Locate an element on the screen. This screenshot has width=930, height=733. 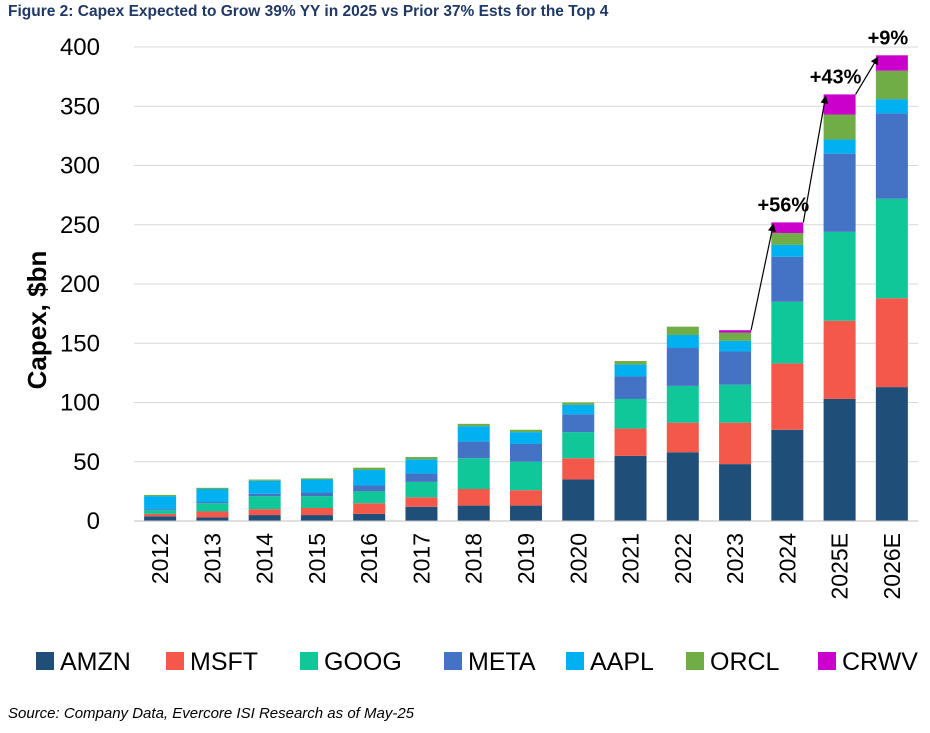
legend: AMZN MSFT GOOG META AAPL ORCL CRWV is located at coordinates (477, 662).